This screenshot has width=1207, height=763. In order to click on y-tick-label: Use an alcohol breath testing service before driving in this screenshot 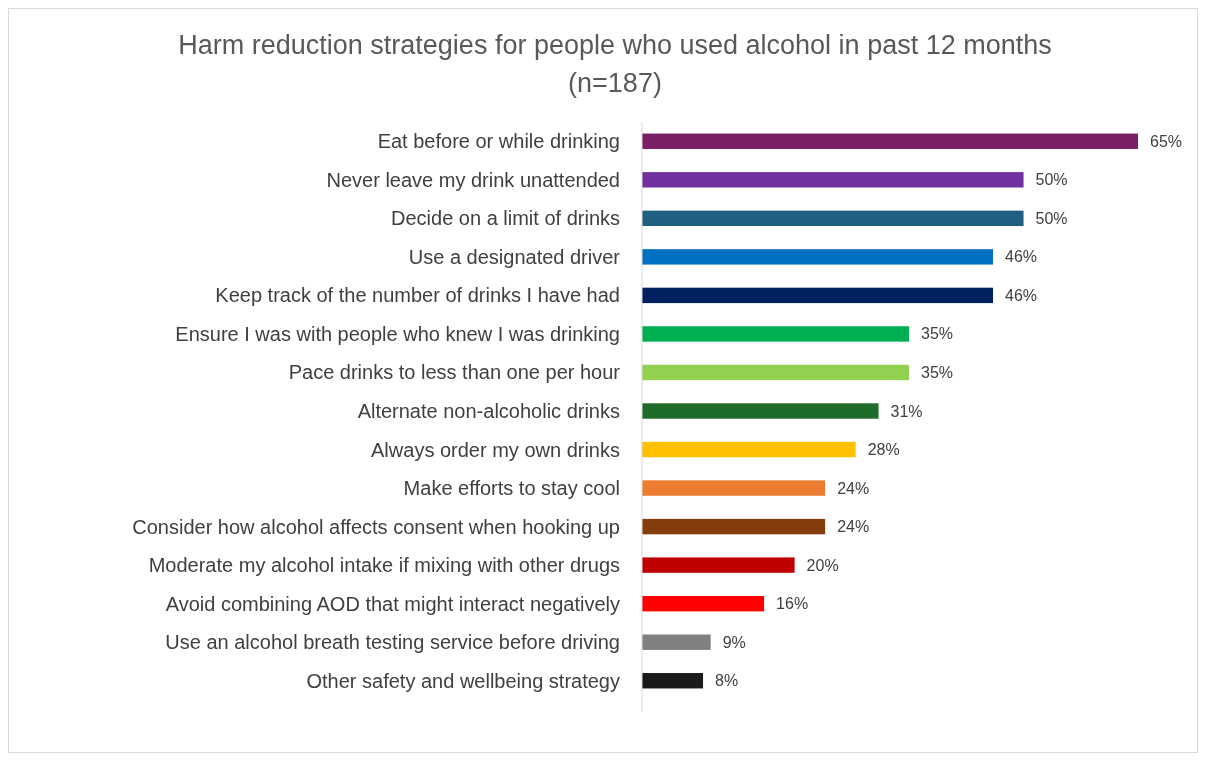, I will do `click(392, 642)`.